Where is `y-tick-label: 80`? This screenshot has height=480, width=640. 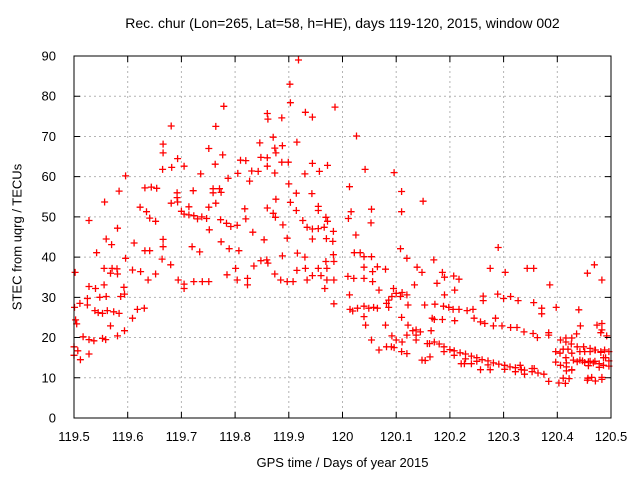
y-tick-label: 80 is located at coordinates (49, 96).